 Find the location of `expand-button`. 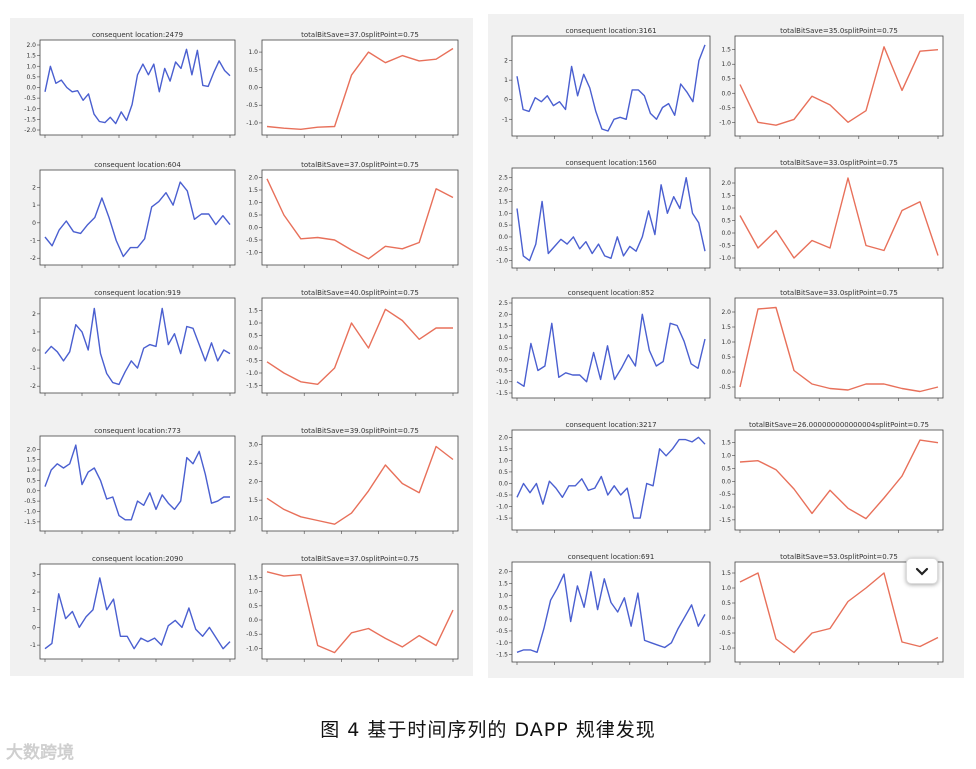

expand-button is located at coordinates (922, 571).